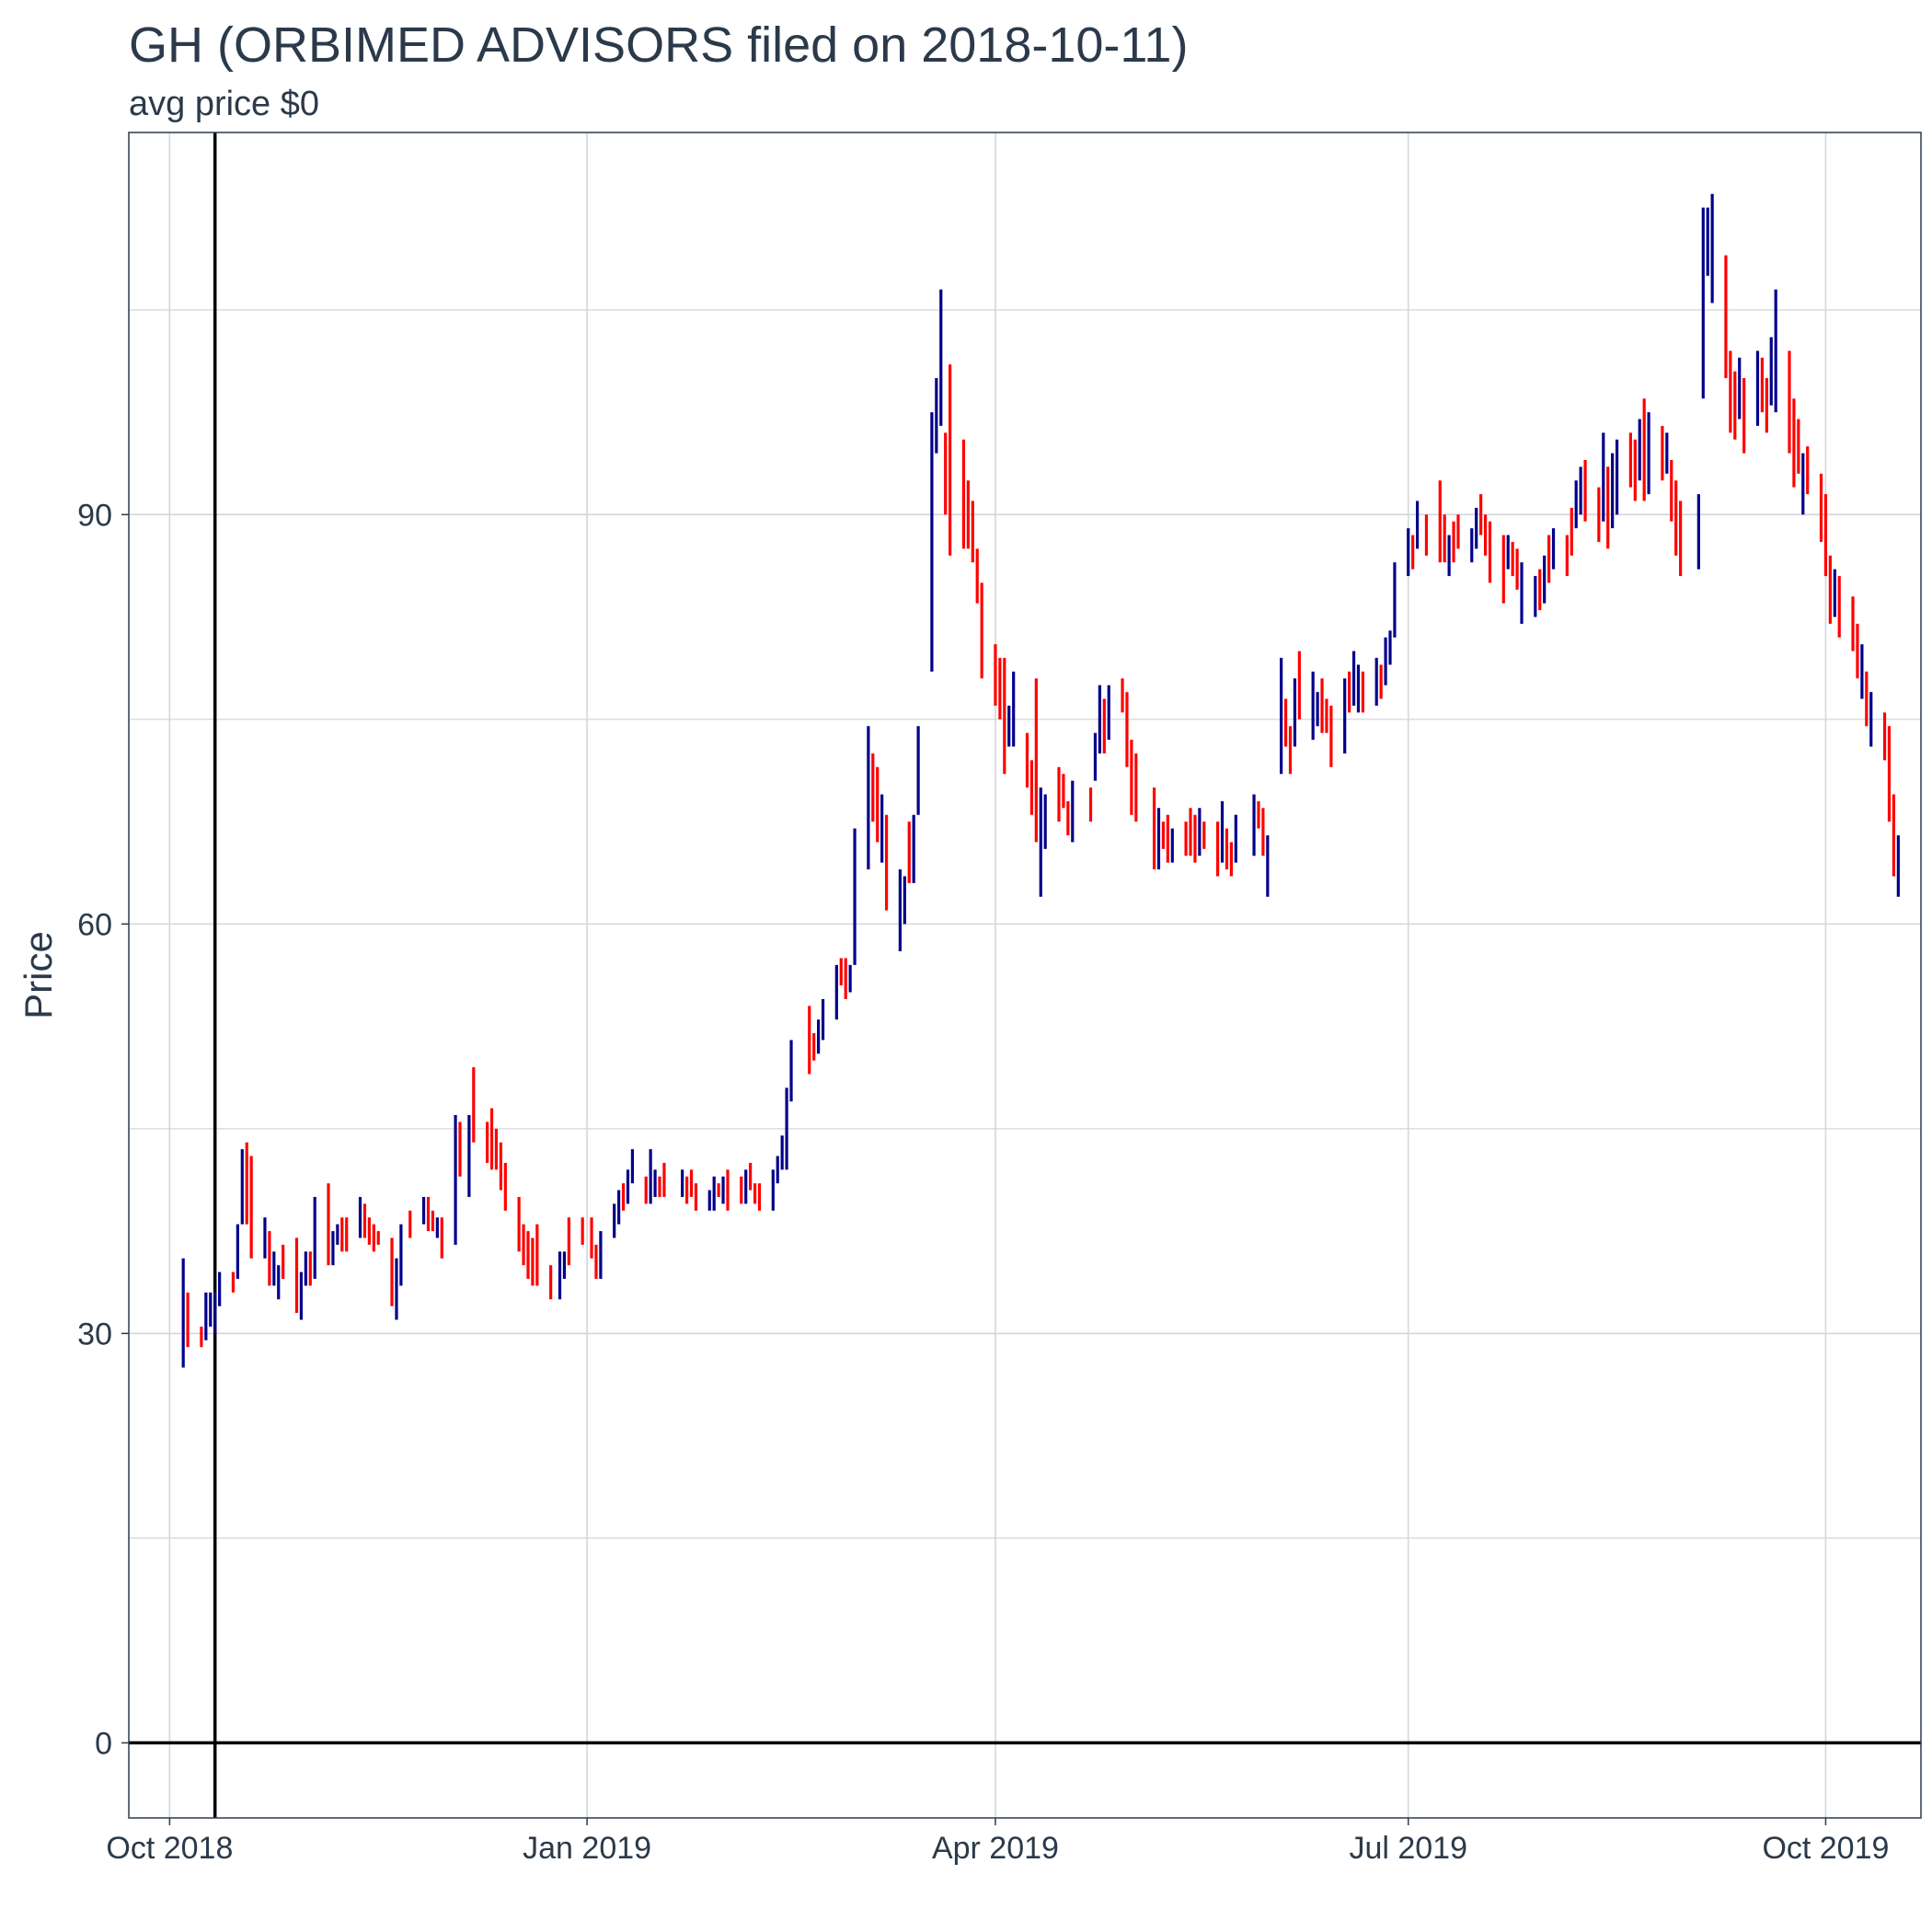 Image resolution: width=1932 pixels, height=1932 pixels. What do you see at coordinates (38, 975) in the screenshot?
I see `y-axis-title: Price` at bounding box center [38, 975].